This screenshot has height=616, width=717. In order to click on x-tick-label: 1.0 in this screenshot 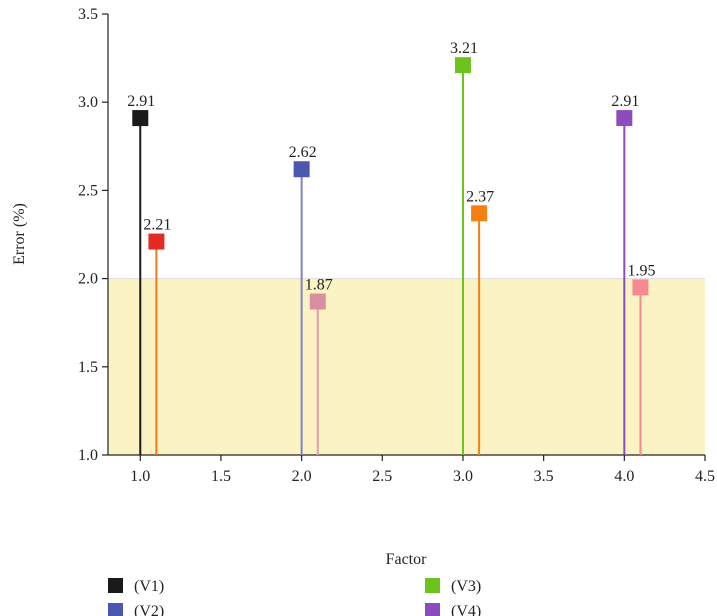, I will do `click(140, 476)`.